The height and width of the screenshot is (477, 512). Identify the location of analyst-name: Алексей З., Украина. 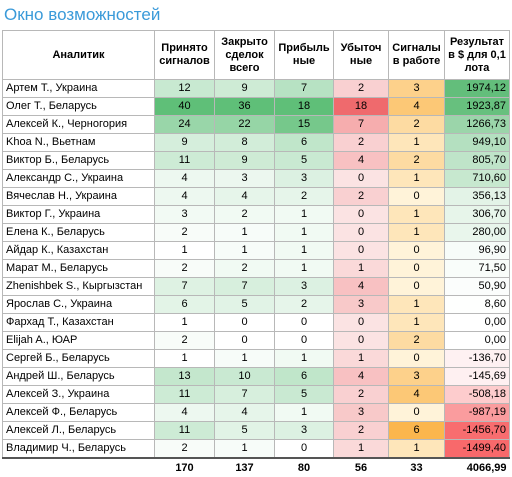
(78, 394).